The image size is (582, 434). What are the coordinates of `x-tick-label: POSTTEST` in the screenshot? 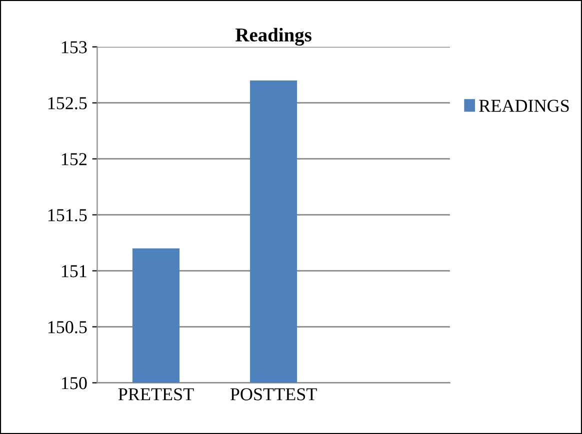 It's located at (273, 394).